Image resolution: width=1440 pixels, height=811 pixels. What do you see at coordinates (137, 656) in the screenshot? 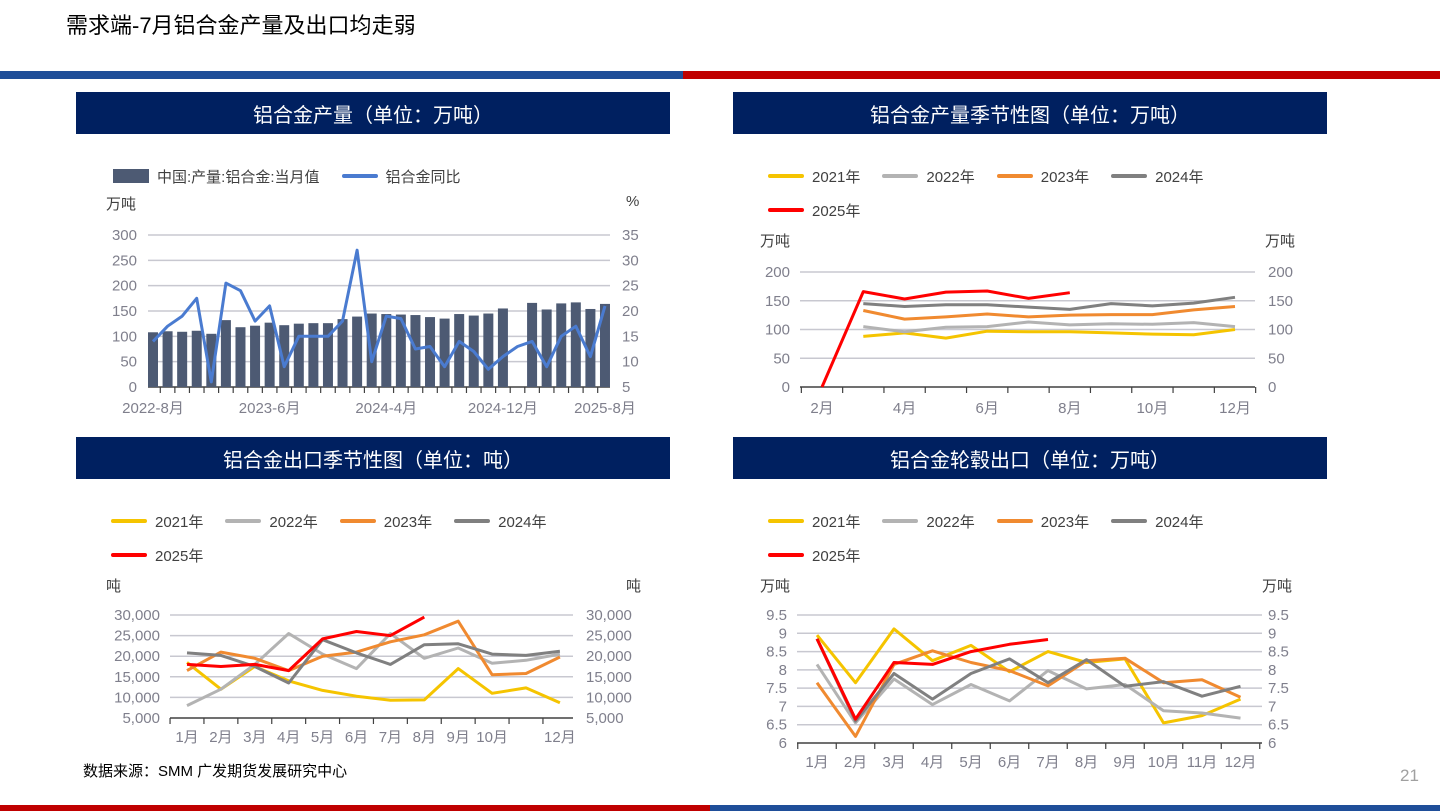
I see `y-tick-label-left: 20,000` at bounding box center [137, 656].